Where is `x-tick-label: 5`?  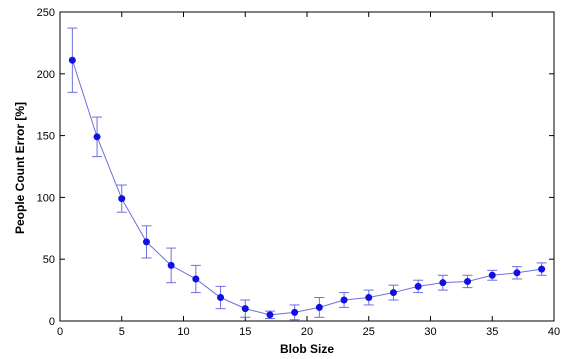 x-tick-label: 5 is located at coordinates (122, 332).